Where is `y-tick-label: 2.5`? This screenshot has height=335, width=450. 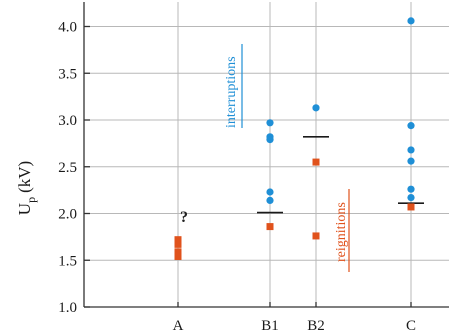 y-tick-label: 2.5 is located at coordinates (67, 168).